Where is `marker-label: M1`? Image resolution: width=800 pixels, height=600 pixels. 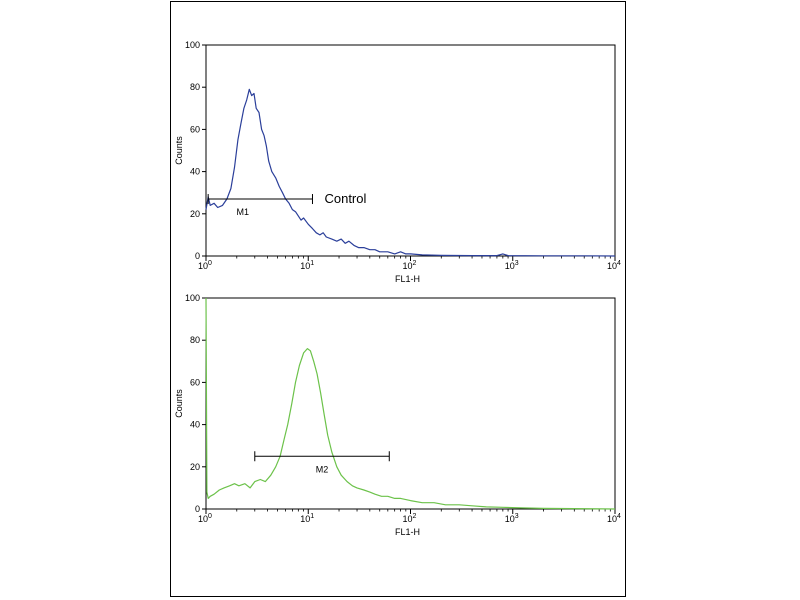 marker-label: M1 is located at coordinates (243, 212).